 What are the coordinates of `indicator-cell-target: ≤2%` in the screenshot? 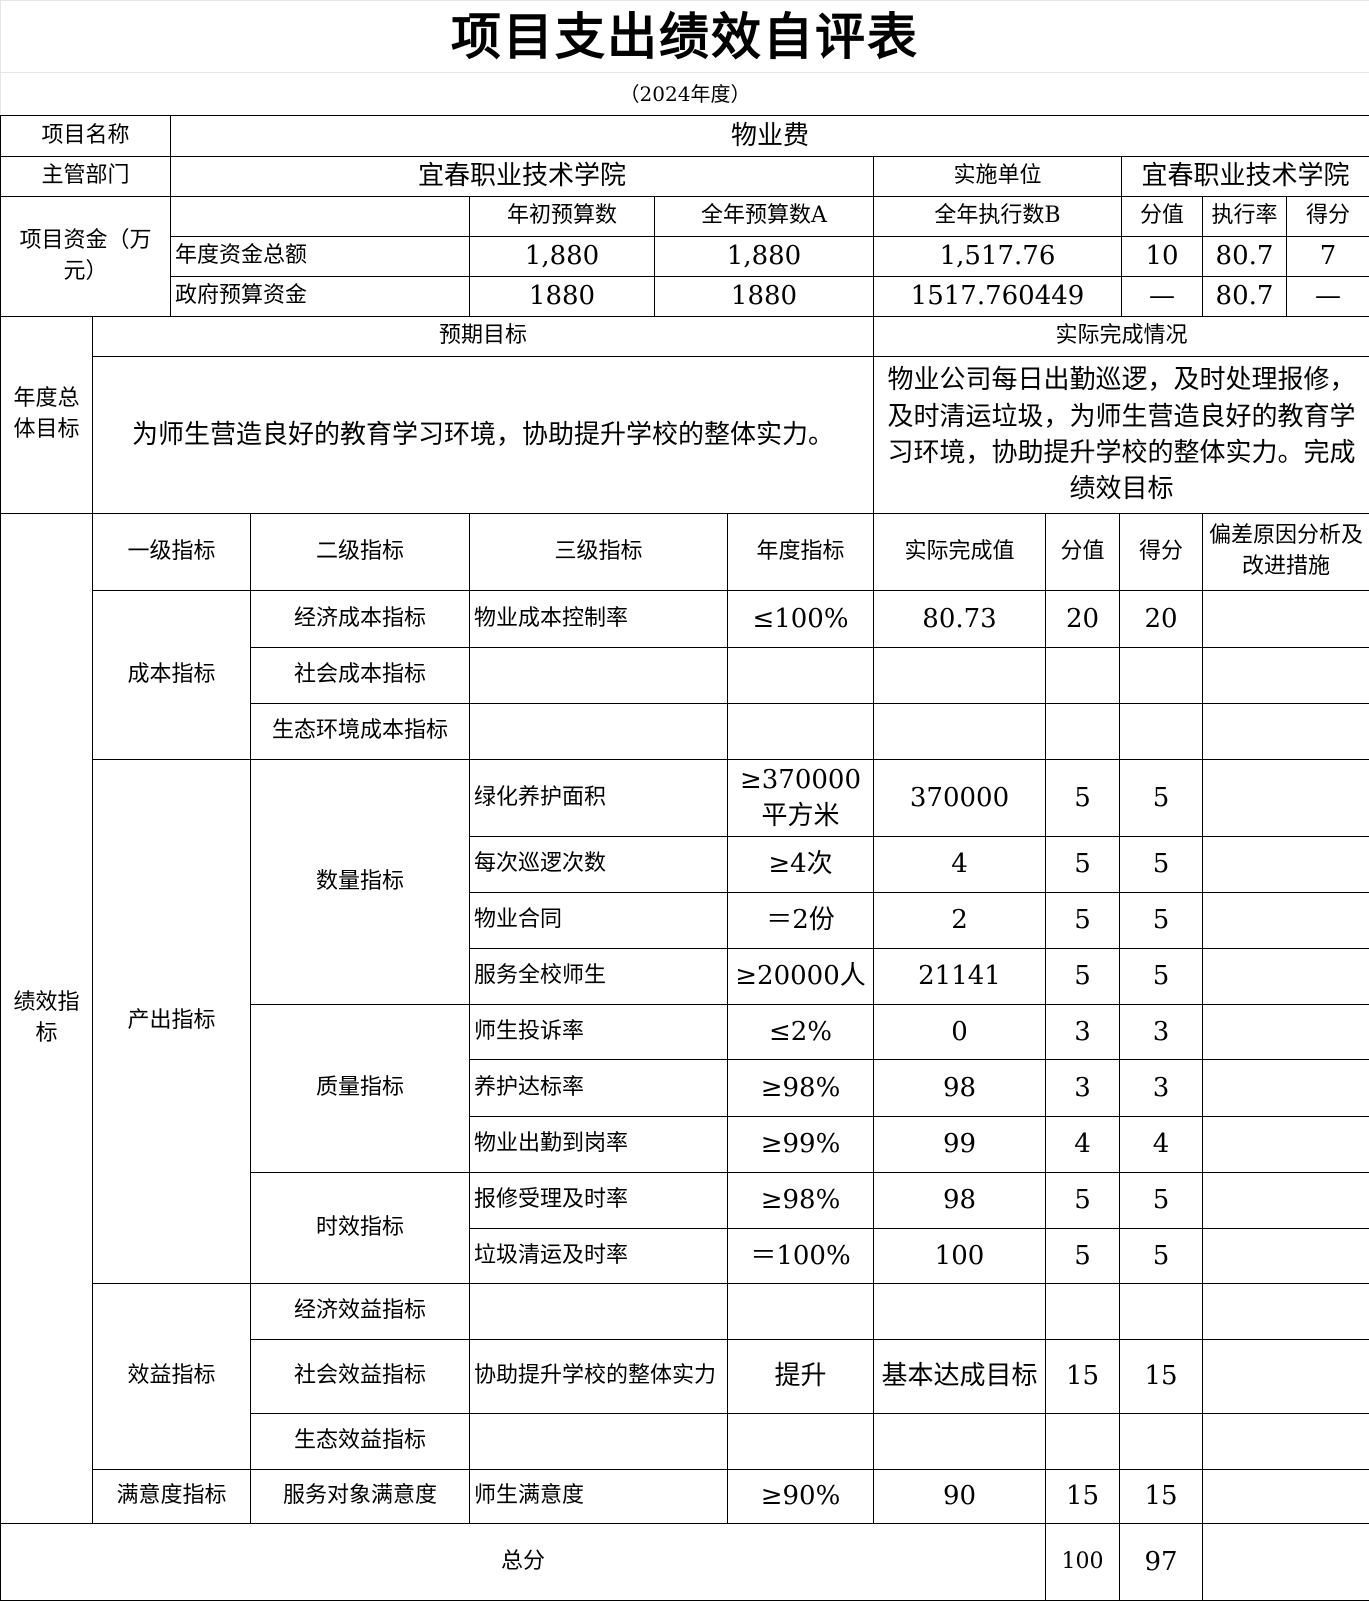 It's located at (800, 1032).